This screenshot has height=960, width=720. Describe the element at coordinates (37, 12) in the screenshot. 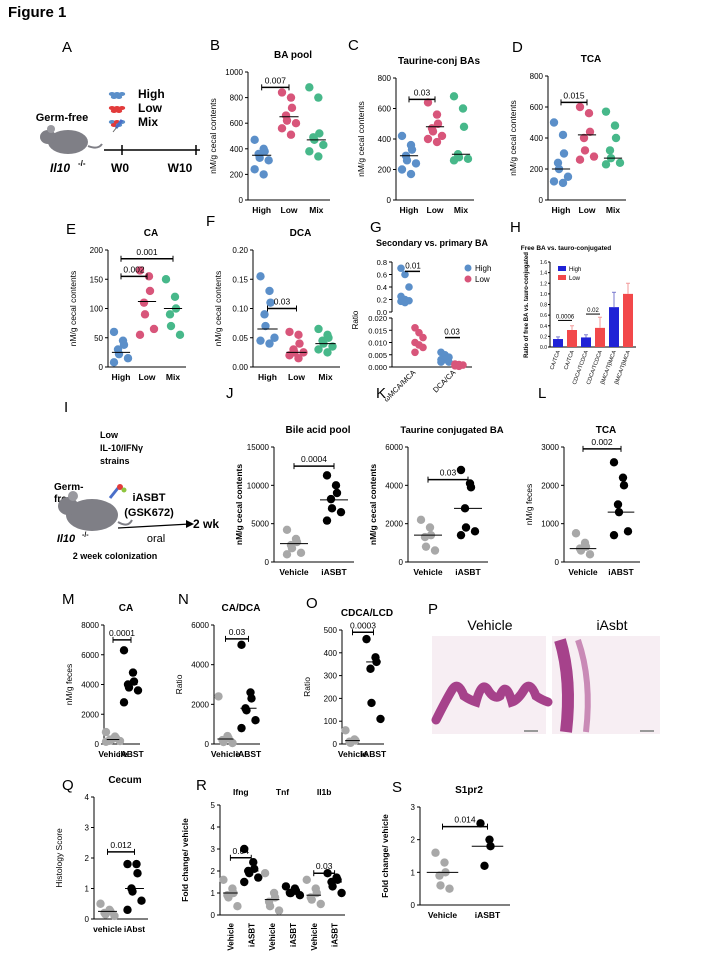

I see `figure-title: Figure 1` at that location.